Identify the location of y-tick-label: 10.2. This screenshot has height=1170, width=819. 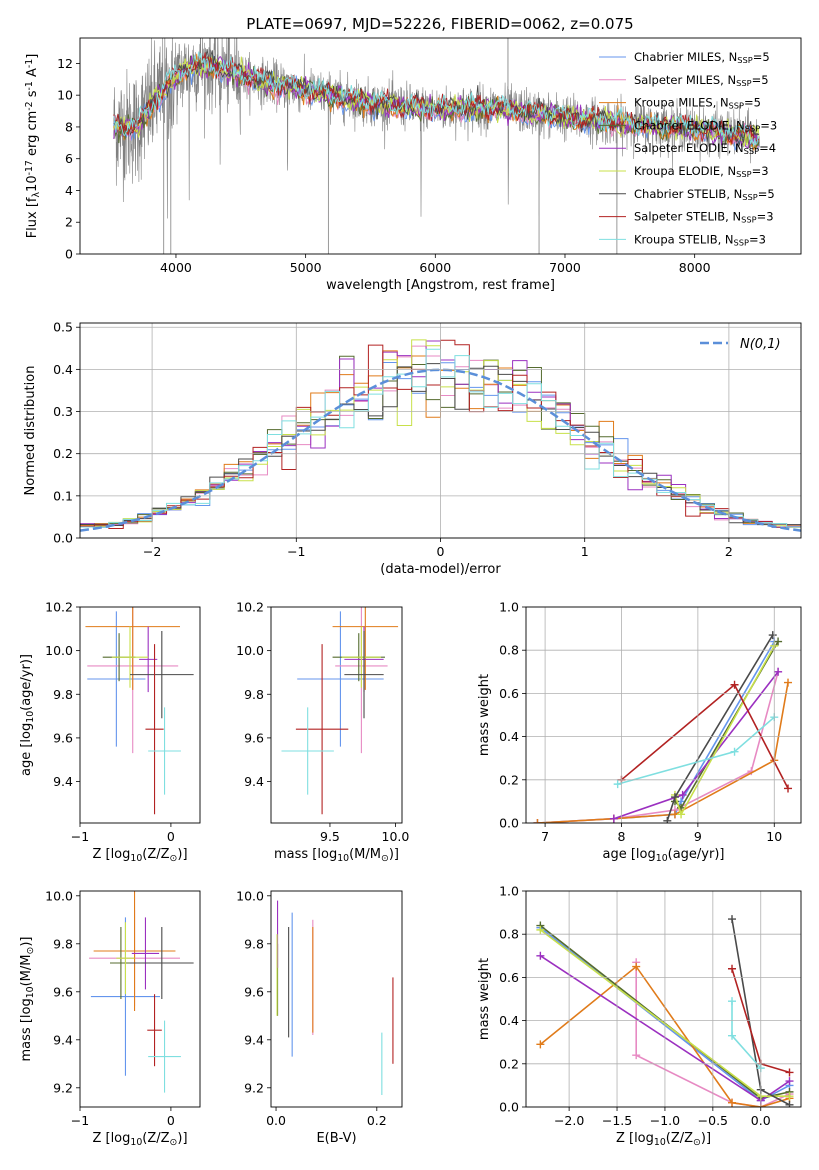
(59, 607).